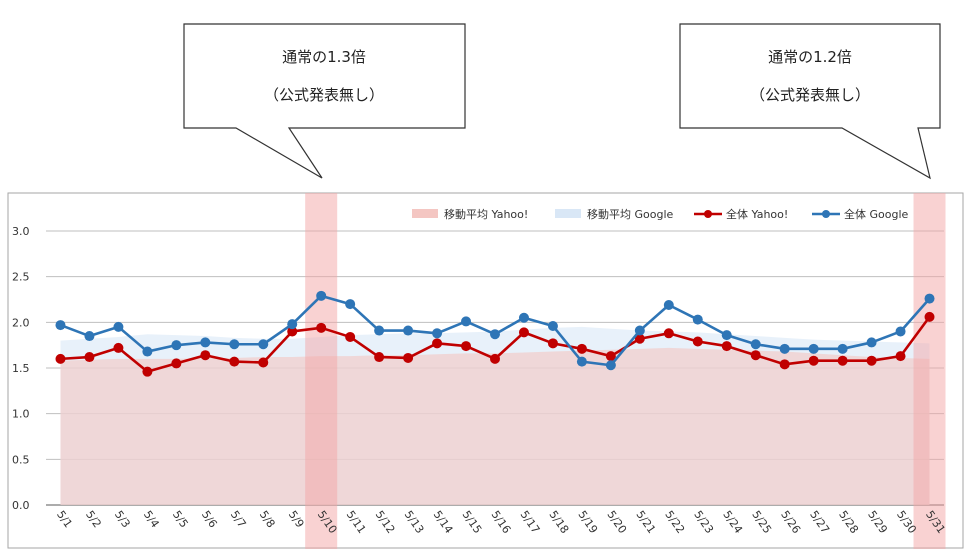  I want to click on y-tick-label: 0.0, so click(21, 505).